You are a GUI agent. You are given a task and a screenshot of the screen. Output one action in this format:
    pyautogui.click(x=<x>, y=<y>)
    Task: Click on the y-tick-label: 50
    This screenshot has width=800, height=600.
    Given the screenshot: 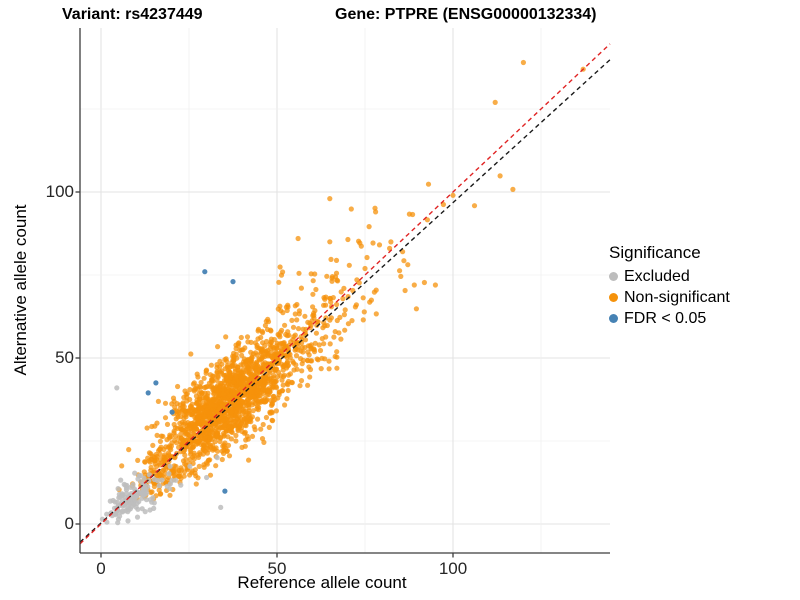 What is the action you would take?
    pyautogui.click(x=64, y=357)
    